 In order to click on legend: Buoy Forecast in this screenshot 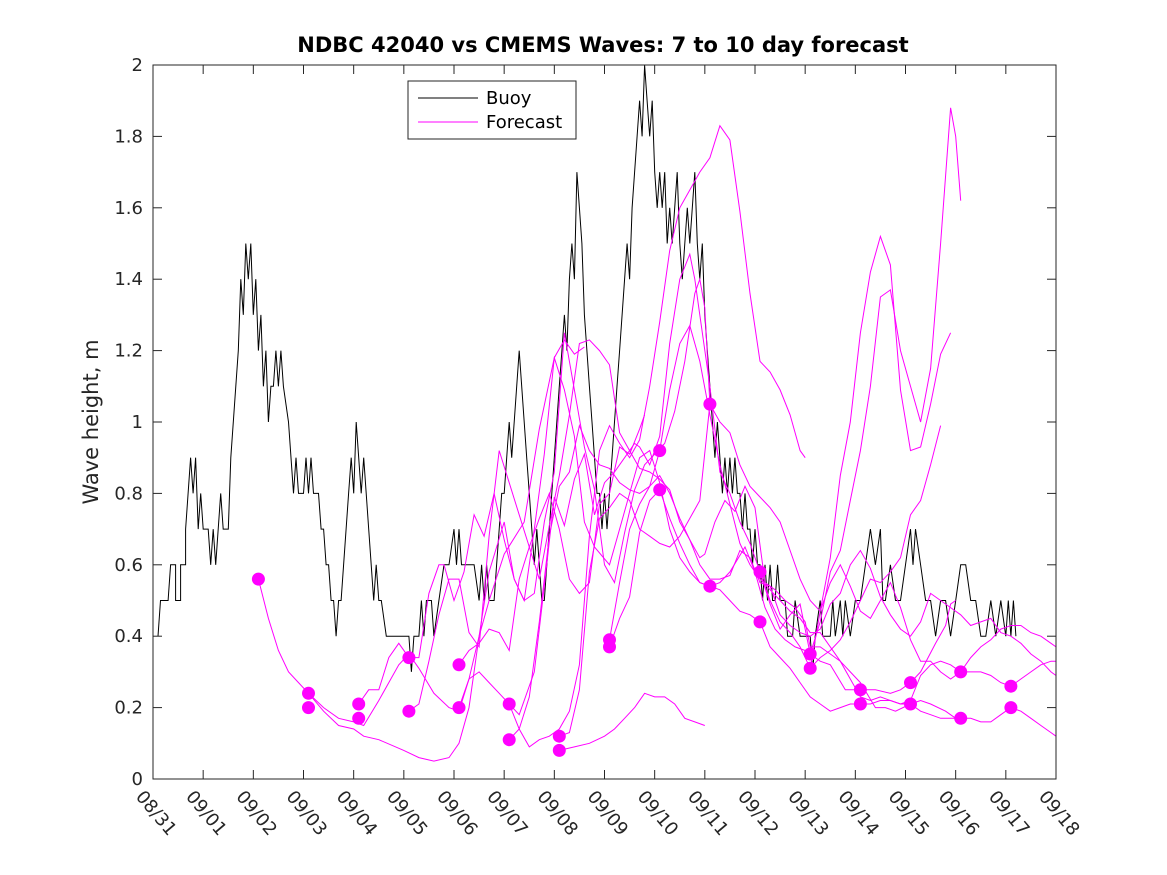, I will do `click(492, 110)`.